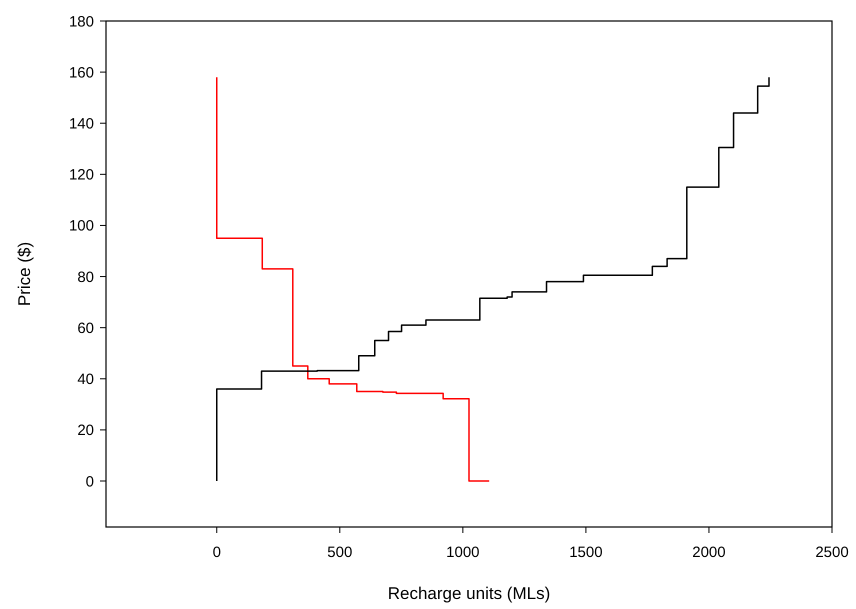  What do you see at coordinates (463, 552) in the screenshot?
I see `x-tick-label: 1000` at bounding box center [463, 552].